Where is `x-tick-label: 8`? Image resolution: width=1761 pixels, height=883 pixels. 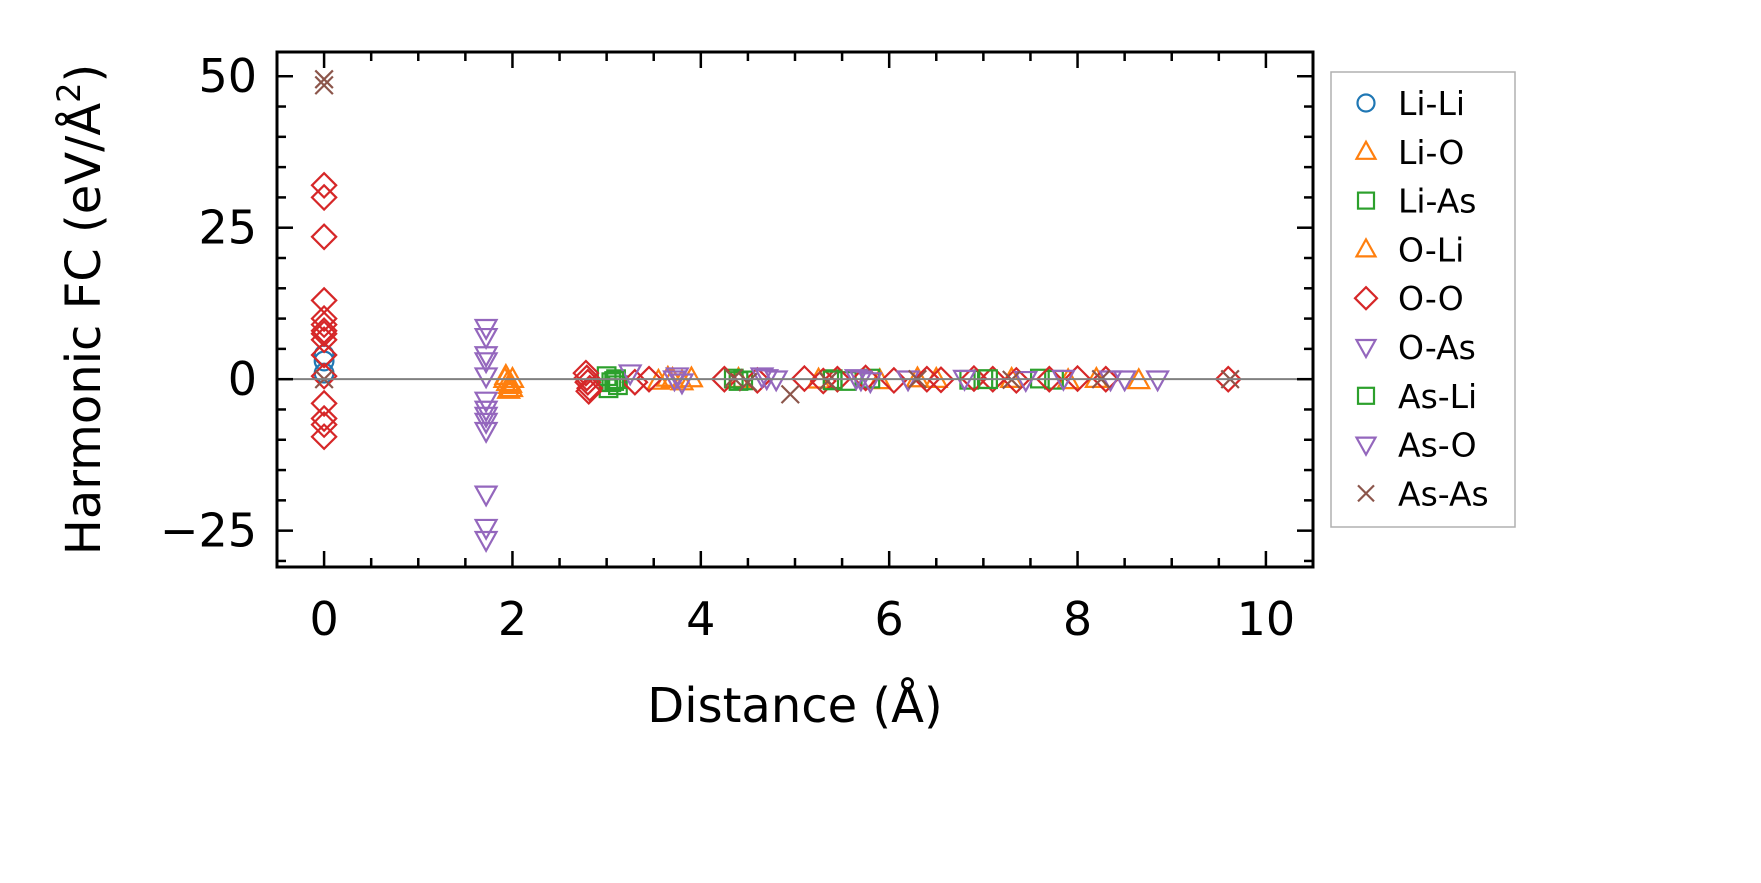
x-tick-label: 8 is located at coordinates (1077, 619).